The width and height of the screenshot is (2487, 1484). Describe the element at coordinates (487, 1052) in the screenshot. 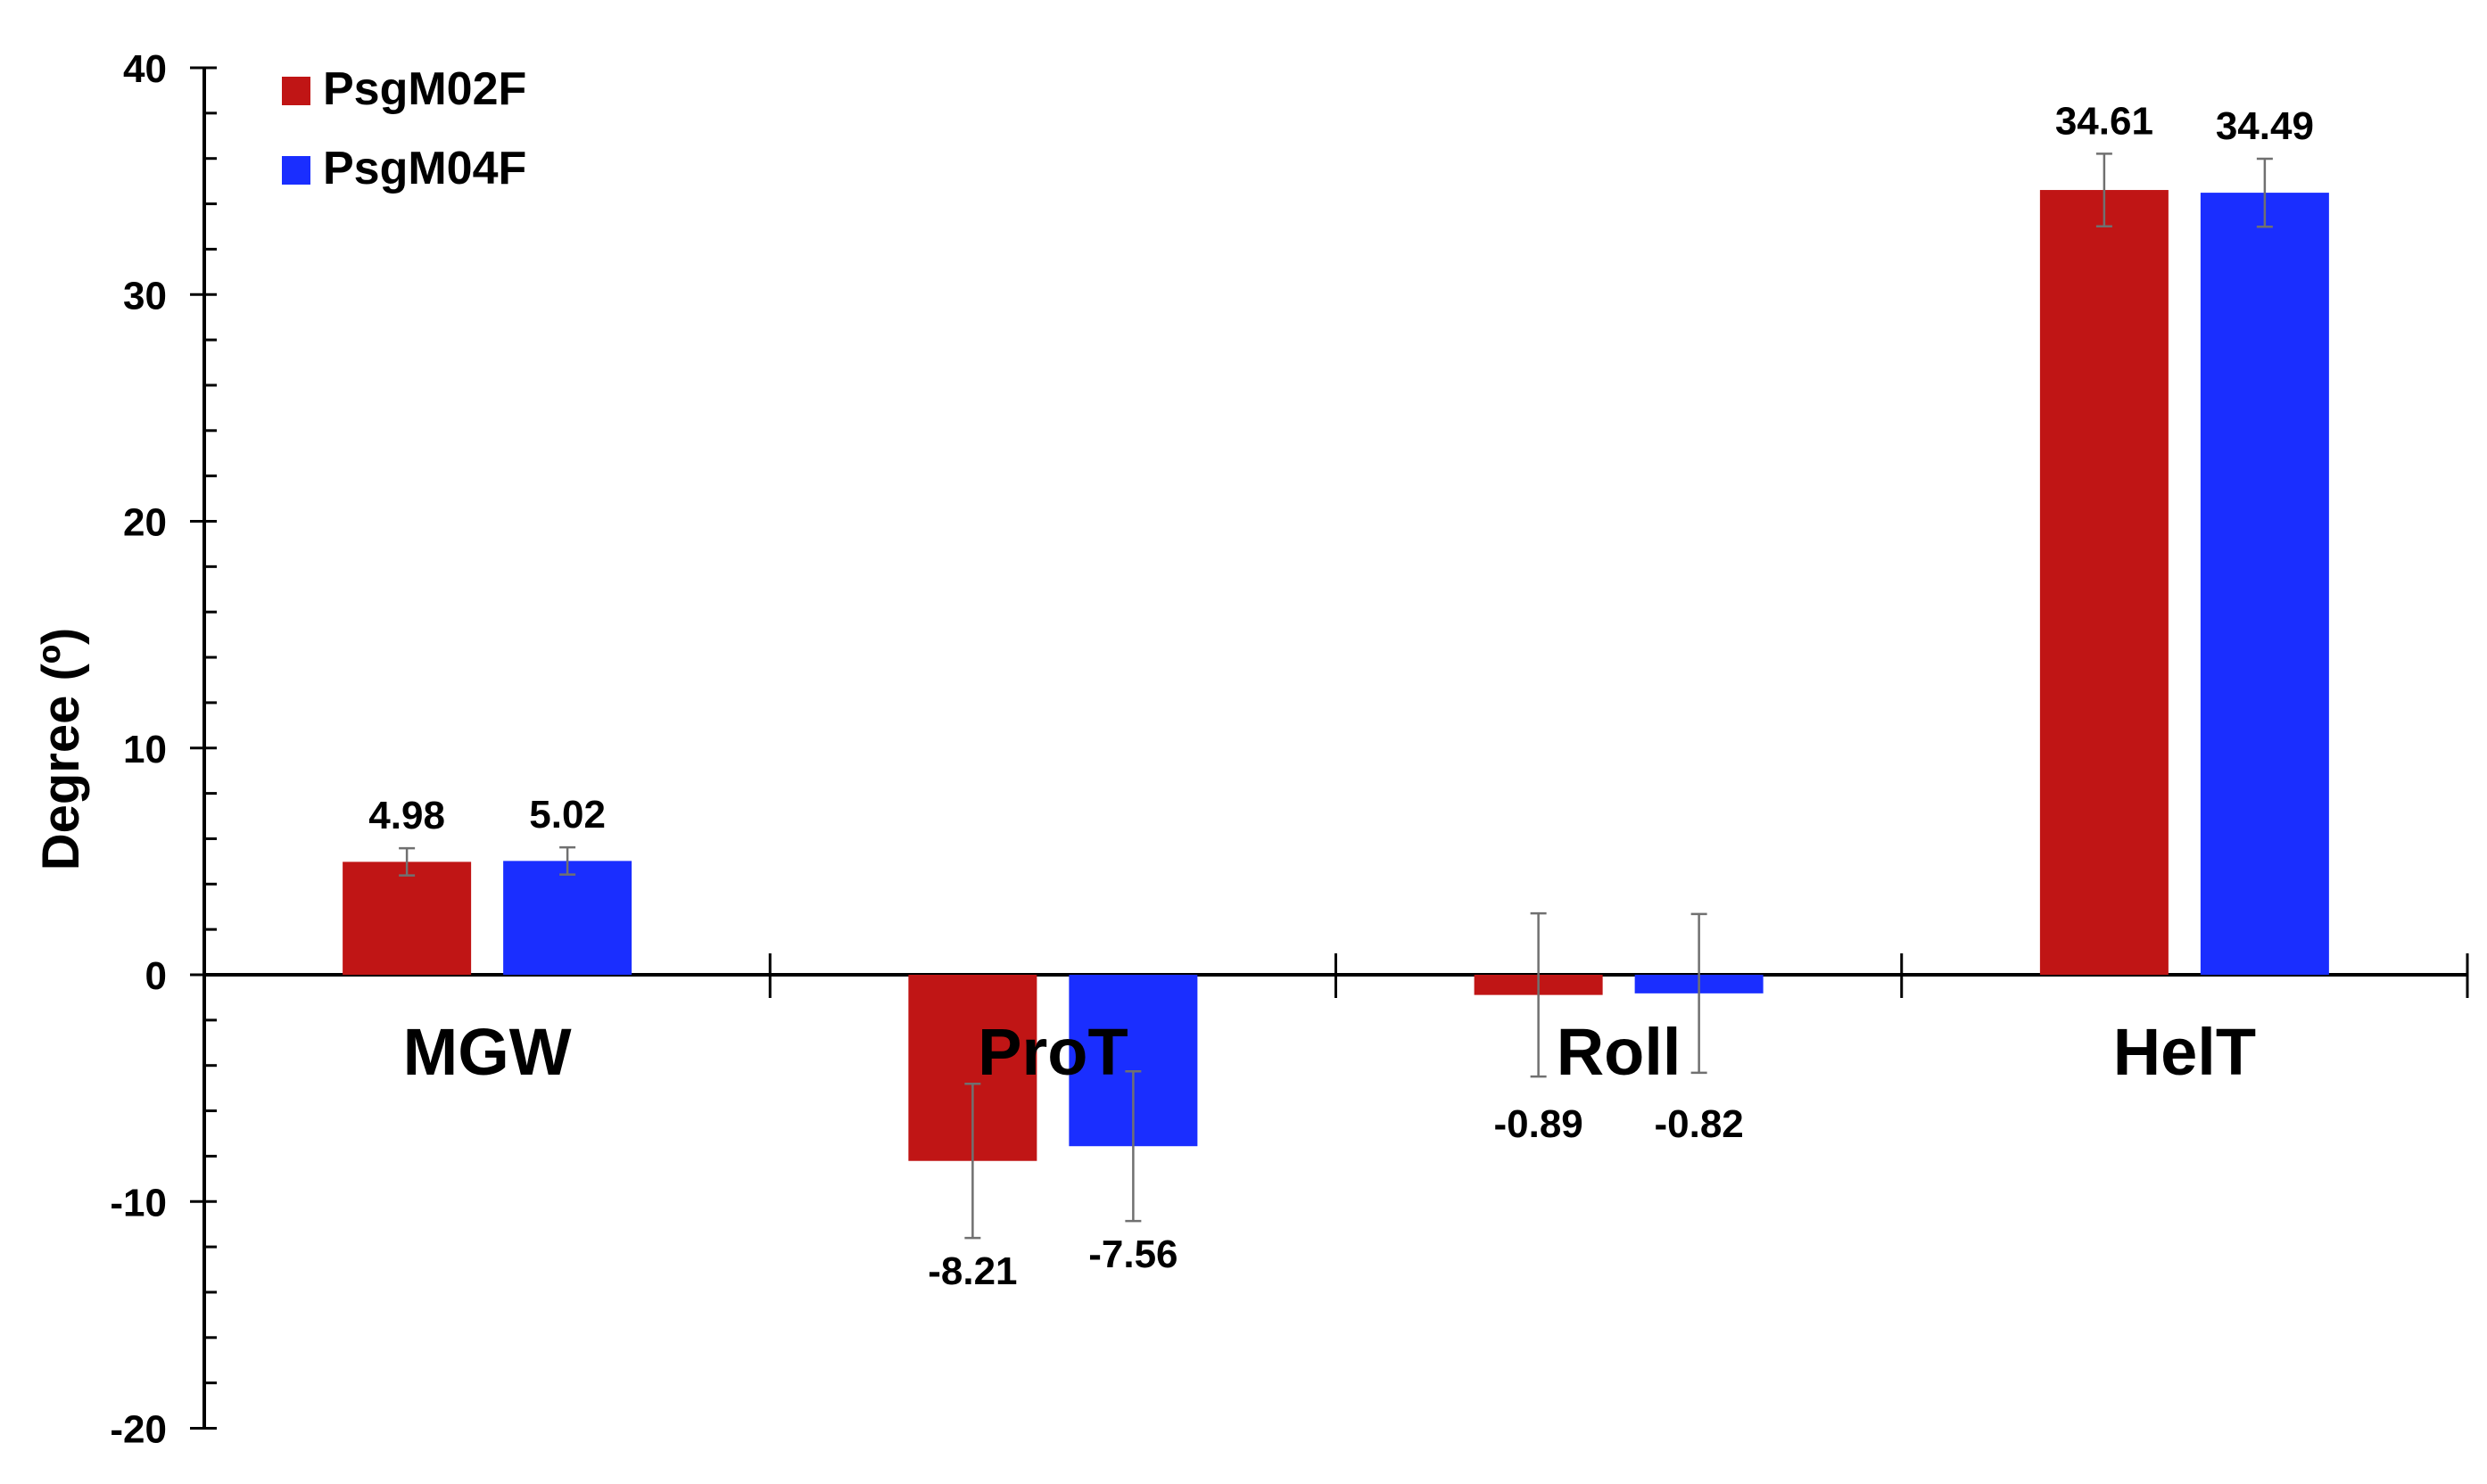

I see `category-label-mgw: MGW` at that location.